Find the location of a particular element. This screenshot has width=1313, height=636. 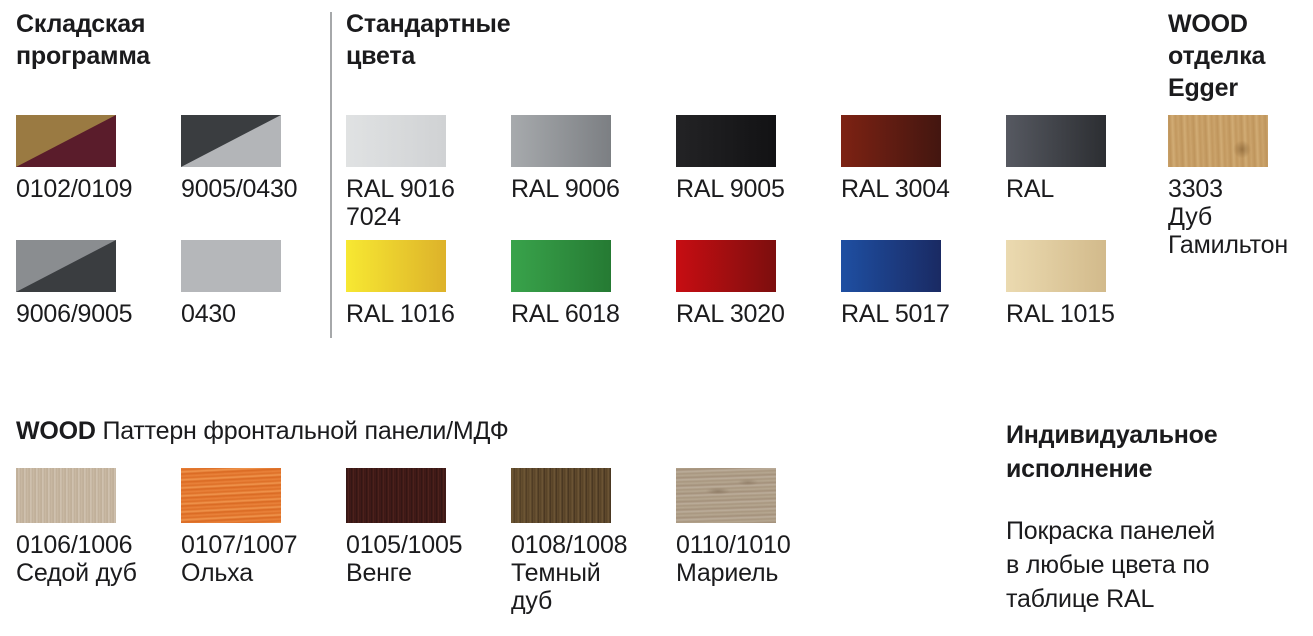

color-code: RAL 5017 is located at coordinates (895, 314).